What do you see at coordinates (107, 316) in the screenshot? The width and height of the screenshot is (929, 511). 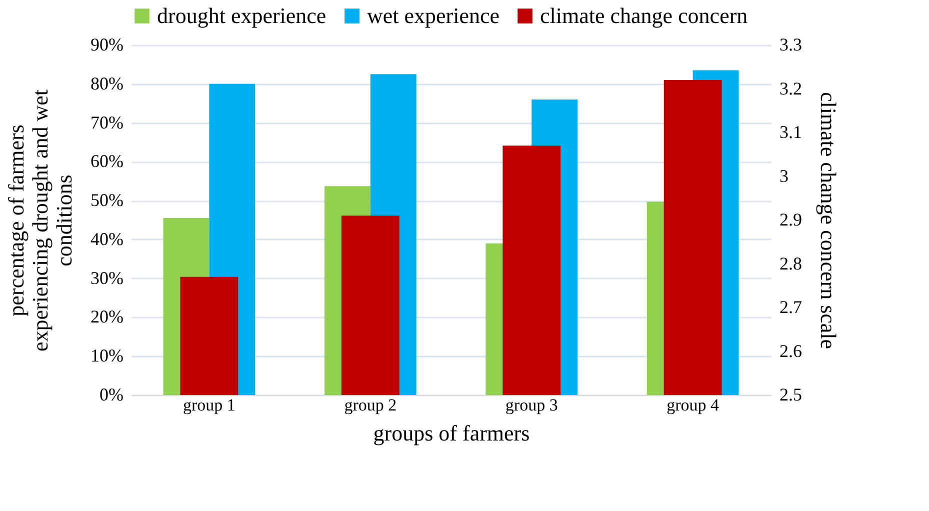 I see `y-tick-label: 20%` at bounding box center [107, 316].